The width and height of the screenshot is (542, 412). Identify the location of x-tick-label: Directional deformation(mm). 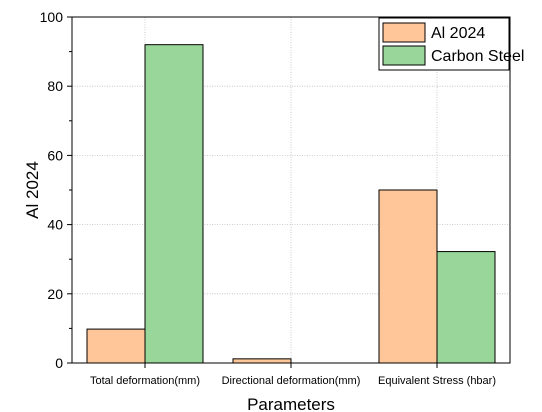
(291, 381).